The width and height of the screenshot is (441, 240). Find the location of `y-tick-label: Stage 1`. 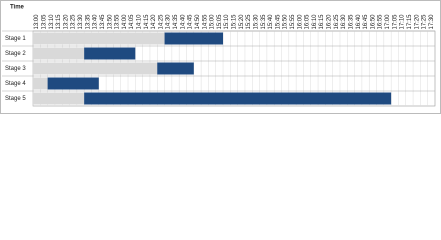

y-tick-label: Stage 1 is located at coordinates (15, 39).